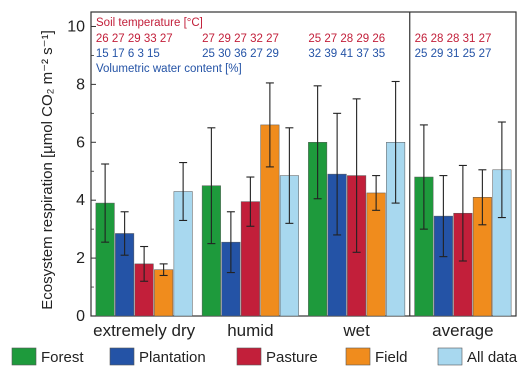 The image size is (524, 376). I want to click on legend-swatch-field, so click(358, 356).